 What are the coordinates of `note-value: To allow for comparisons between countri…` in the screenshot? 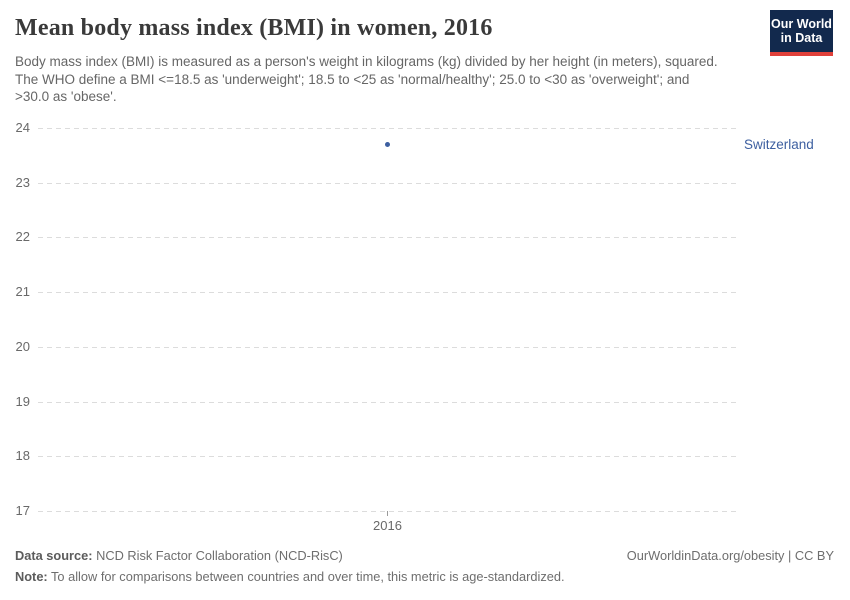 It's located at (306, 576).